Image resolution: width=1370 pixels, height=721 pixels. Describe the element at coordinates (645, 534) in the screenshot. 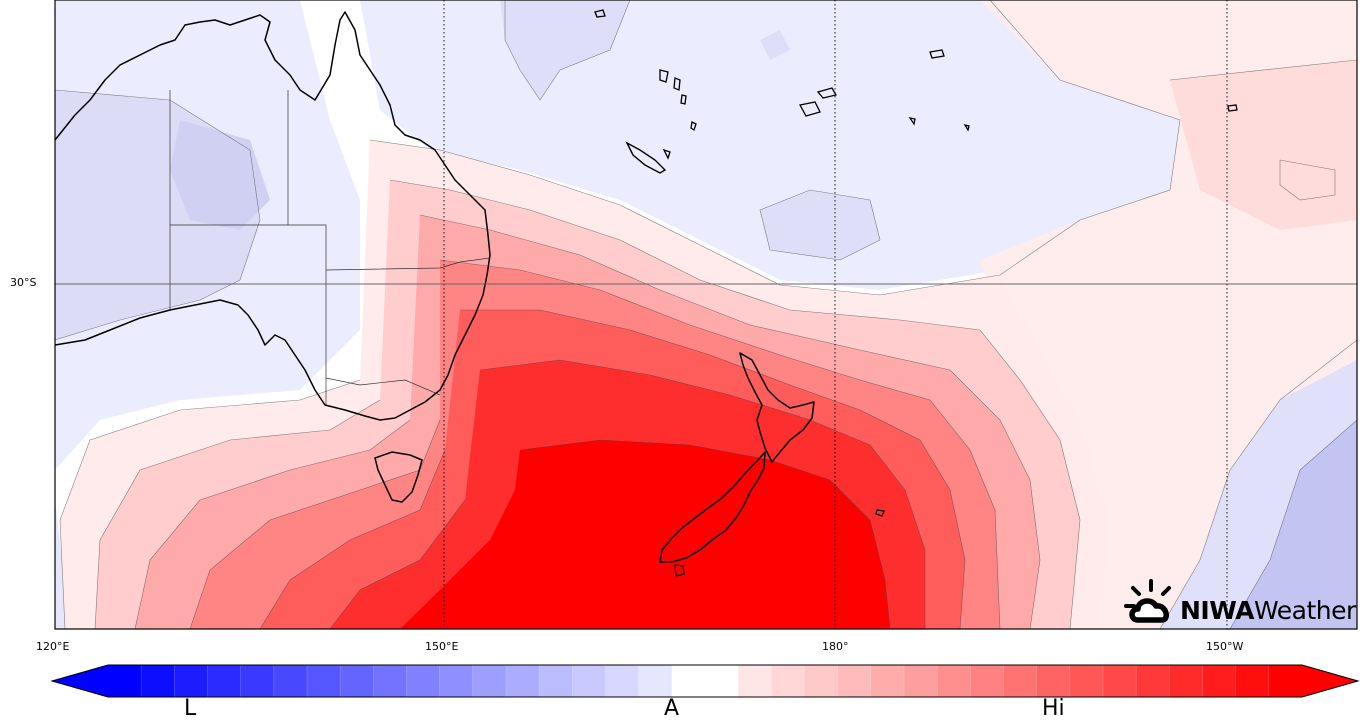

I see `high-anomaly-region-max` at that location.